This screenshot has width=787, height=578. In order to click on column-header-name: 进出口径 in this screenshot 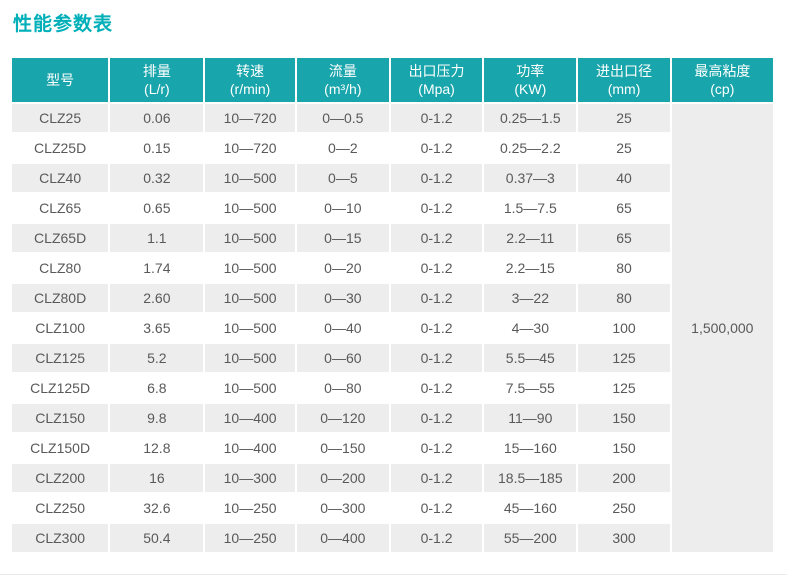, I will do `click(624, 70)`.